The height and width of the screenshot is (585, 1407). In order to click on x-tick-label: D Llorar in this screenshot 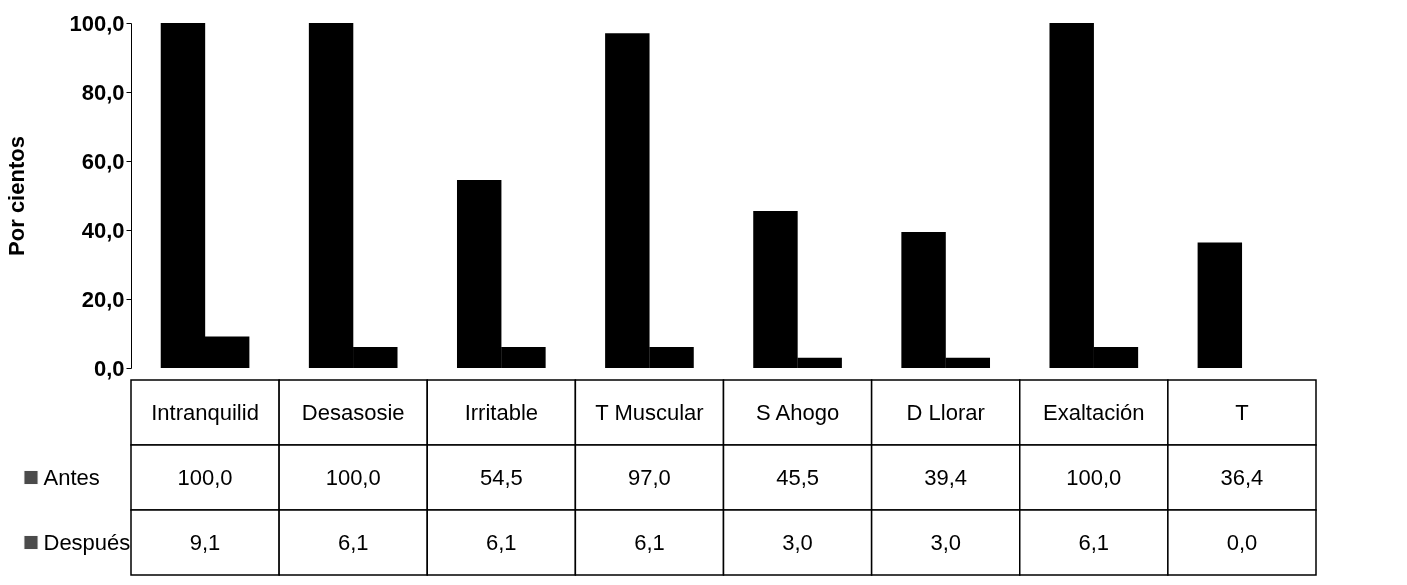, I will do `click(945, 412)`.